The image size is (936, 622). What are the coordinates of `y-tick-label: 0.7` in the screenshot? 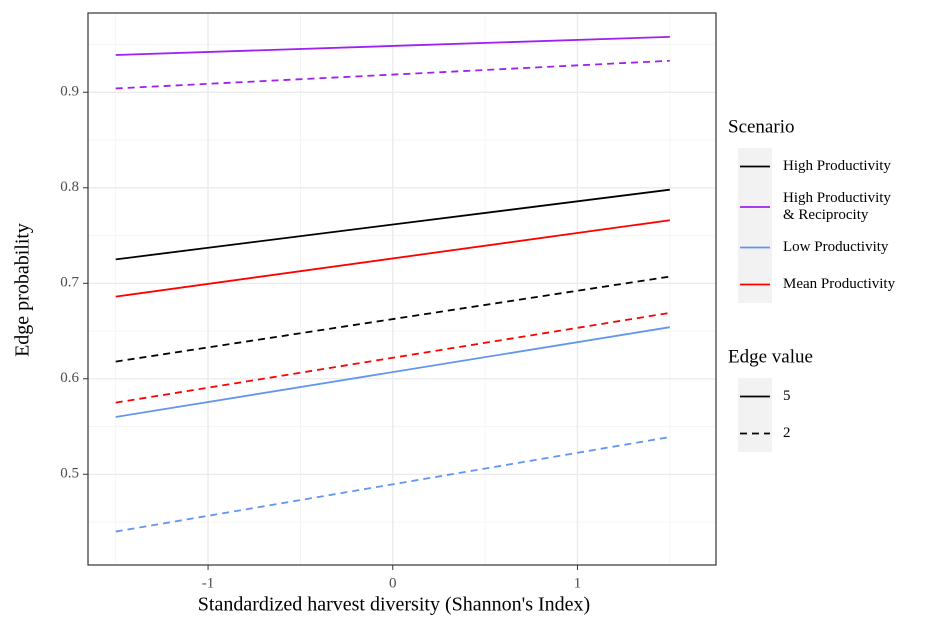 It's located at (69, 283).